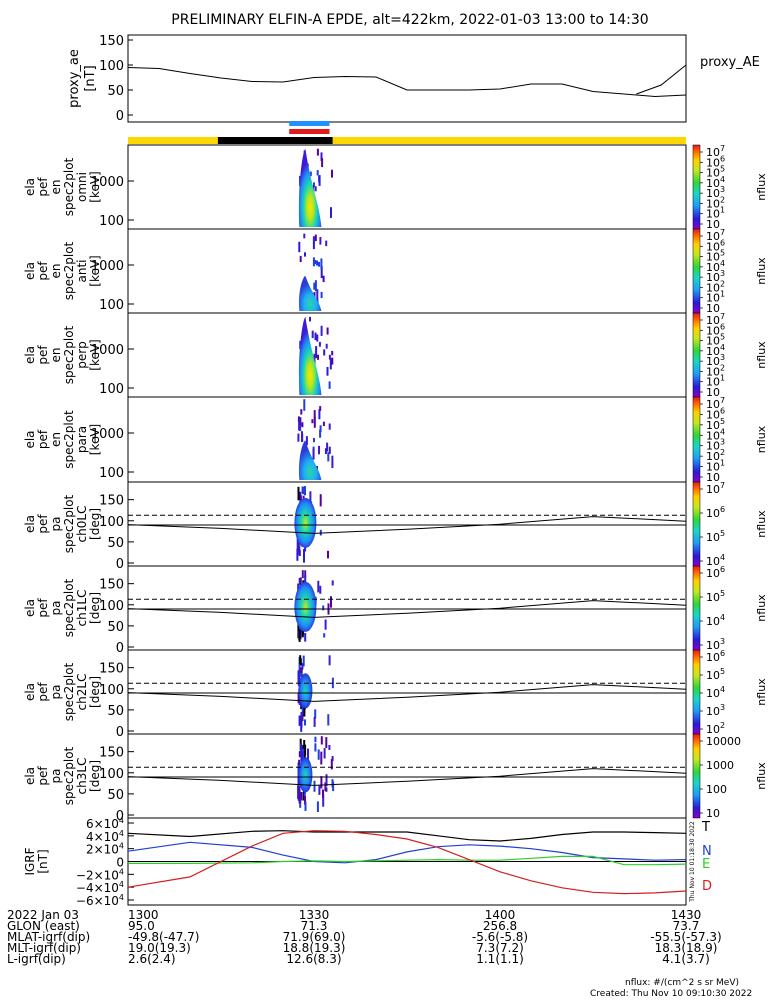 The image size is (775, 1000). What do you see at coordinates (716, 789) in the screenshot?
I see `colorbar-tick-label: 100` at bounding box center [716, 789].